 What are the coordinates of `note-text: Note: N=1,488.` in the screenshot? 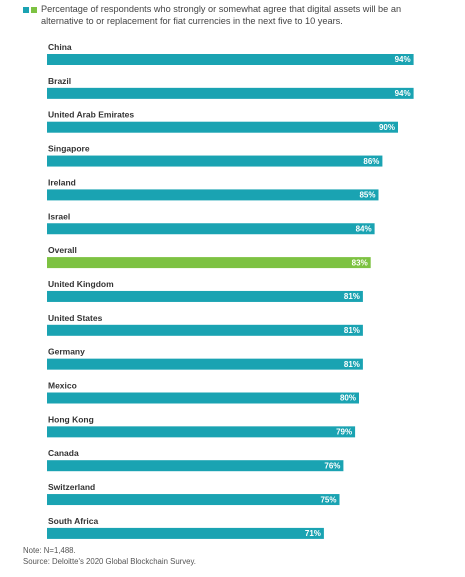 It's located at (49, 550).